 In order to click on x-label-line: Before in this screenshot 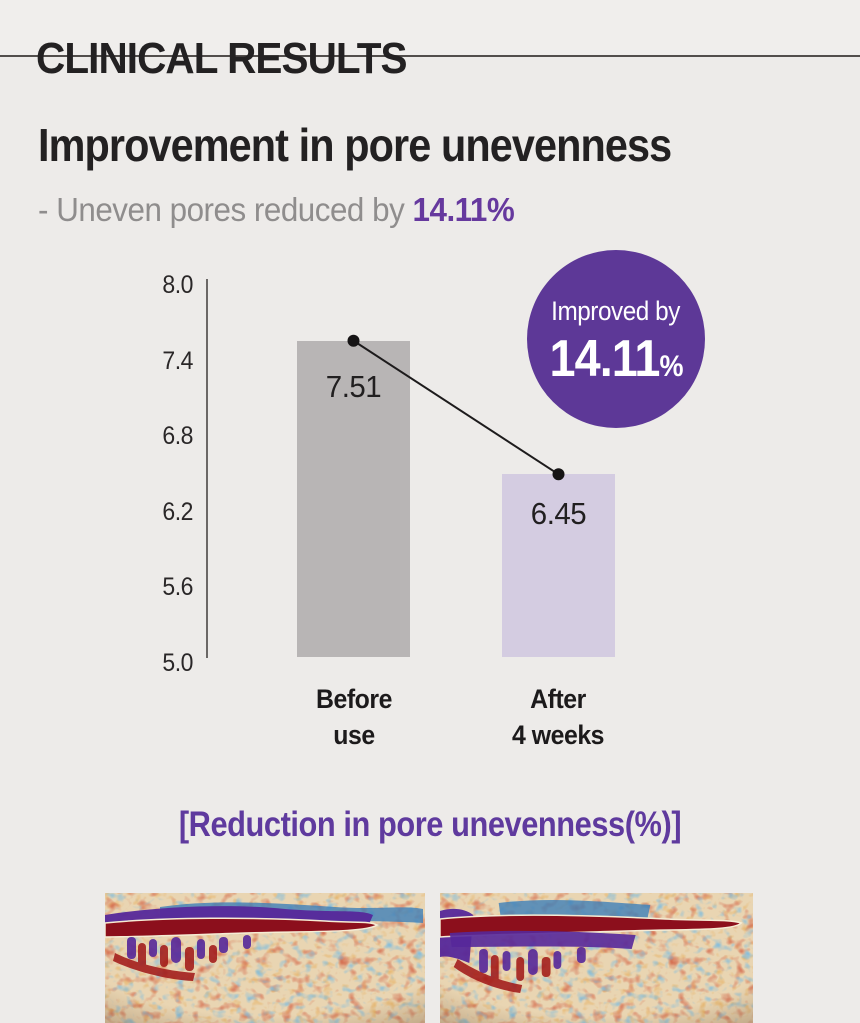, I will do `click(354, 699)`.